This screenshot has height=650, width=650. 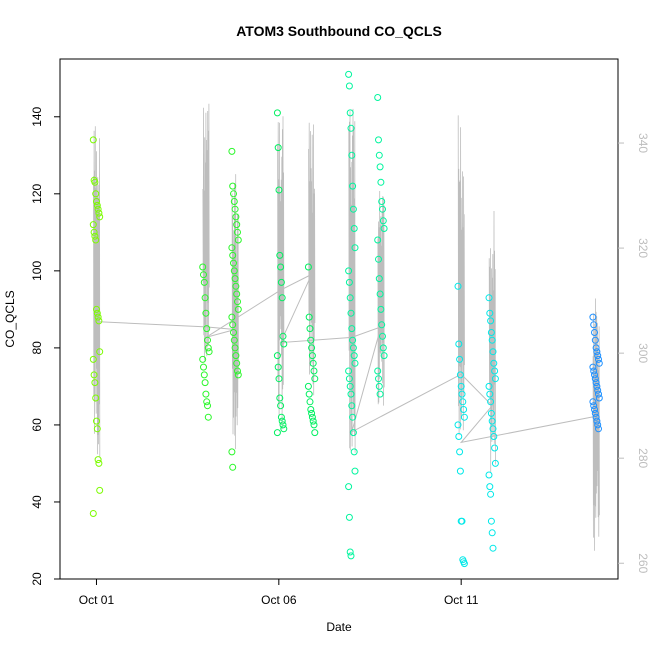 I want to click on x-tick-label: Oct 11, so click(x=461, y=600).